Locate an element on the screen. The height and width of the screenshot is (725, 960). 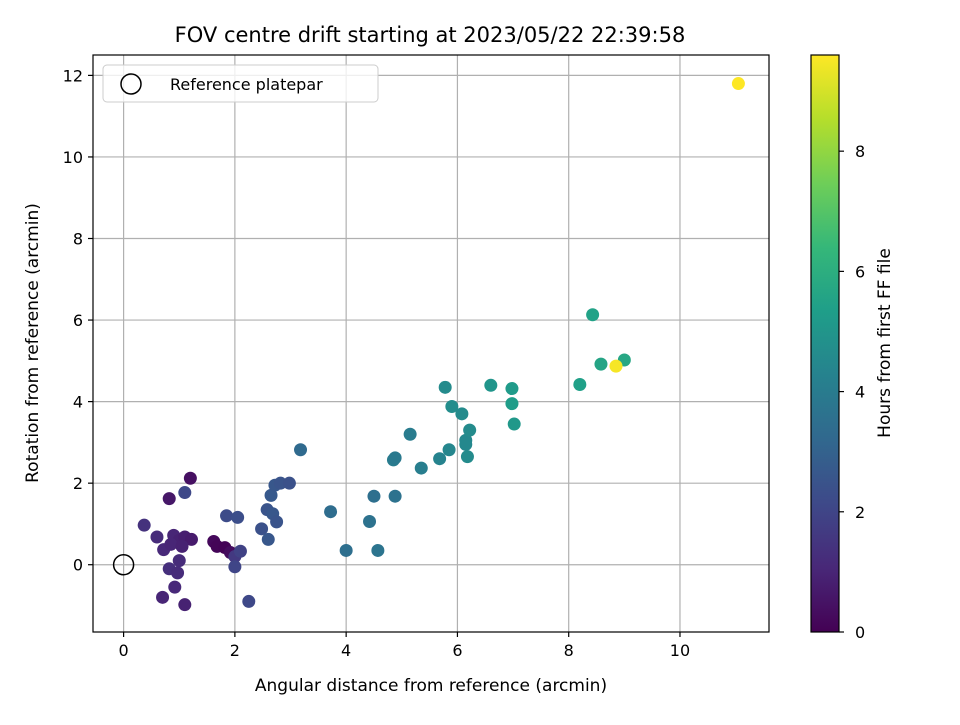
x-tick-label: 0 is located at coordinates (124, 650).